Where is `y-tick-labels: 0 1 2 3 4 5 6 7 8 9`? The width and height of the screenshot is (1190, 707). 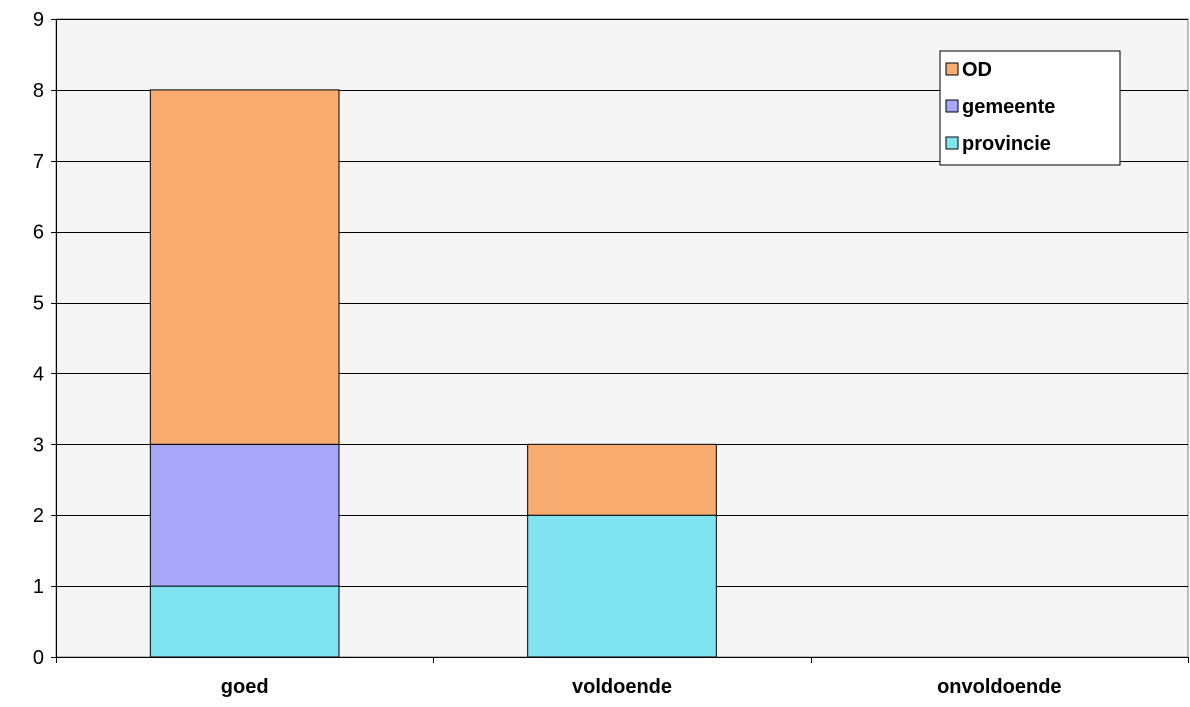
y-tick-labels: 0 1 2 3 4 5 6 7 8 9 is located at coordinates (38, 339).